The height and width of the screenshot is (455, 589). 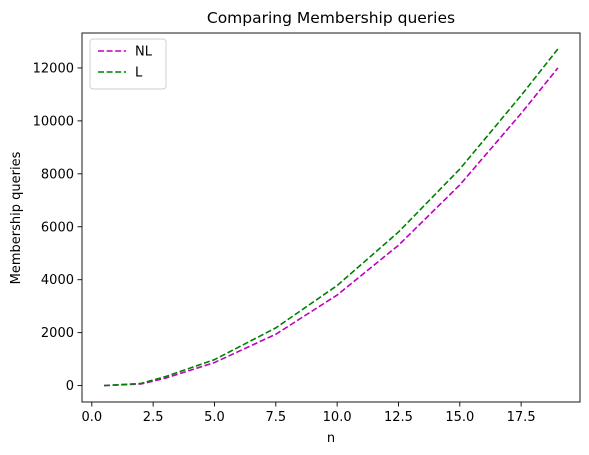 I want to click on x-tick-label: 12.5, so click(x=398, y=417).